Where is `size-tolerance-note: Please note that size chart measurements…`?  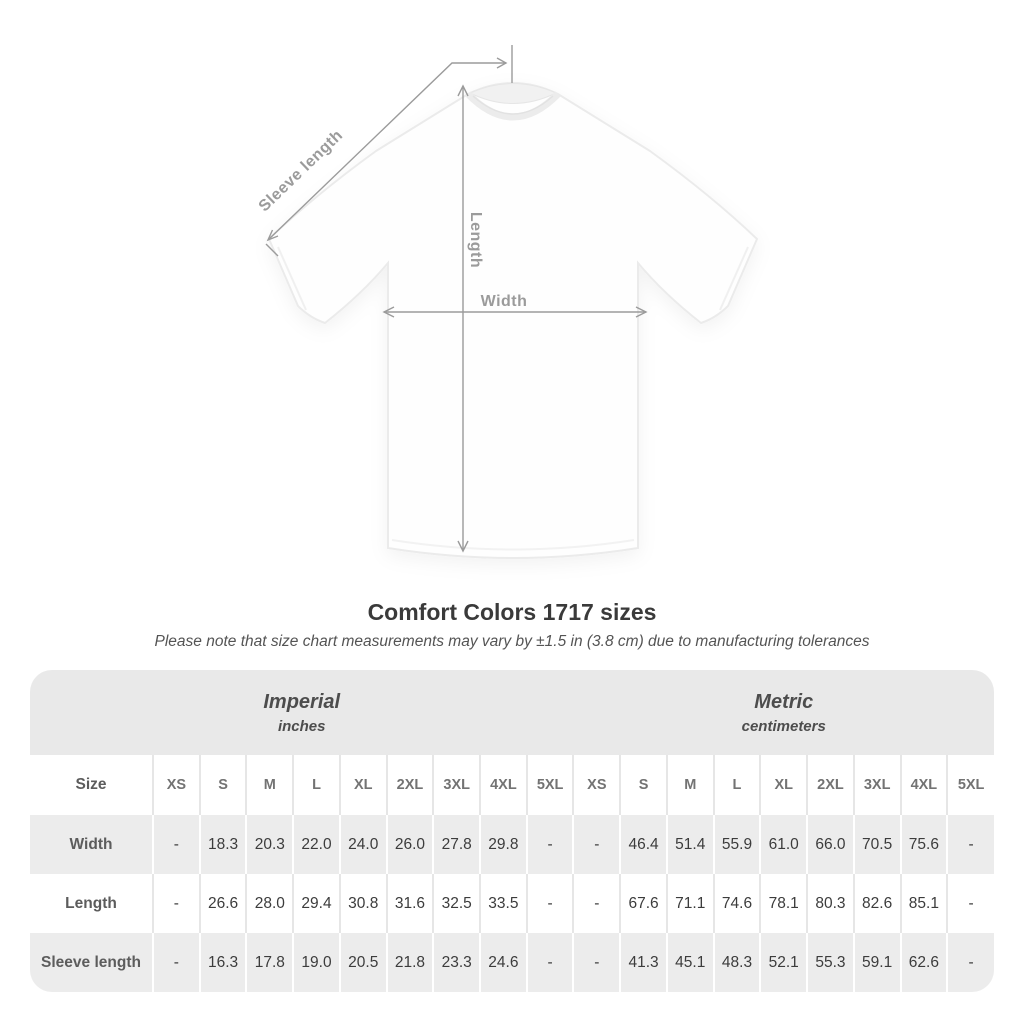
size-tolerance-note: Please note that size chart measurements… is located at coordinates (512, 641).